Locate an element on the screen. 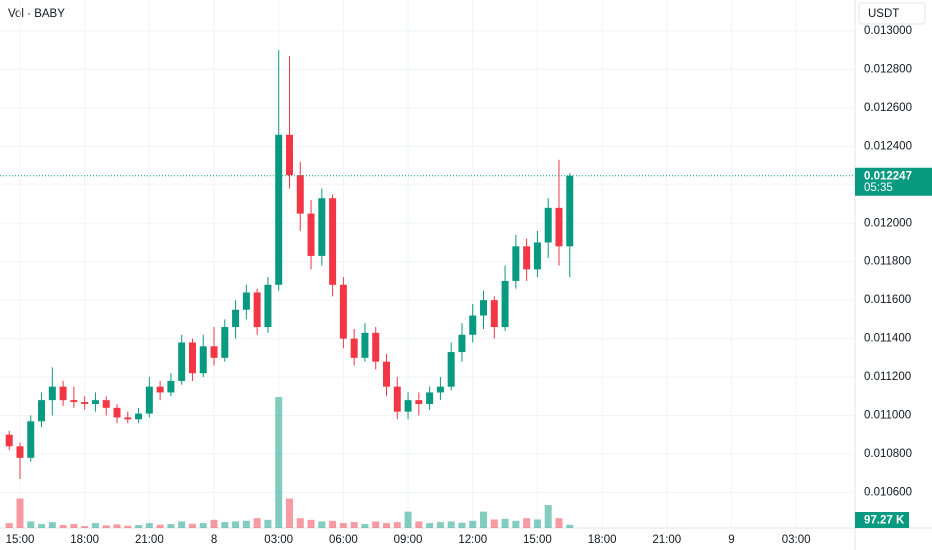 The height and width of the screenshot is (550, 932). y-tick-label: 0.011000 is located at coordinates (887, 416).